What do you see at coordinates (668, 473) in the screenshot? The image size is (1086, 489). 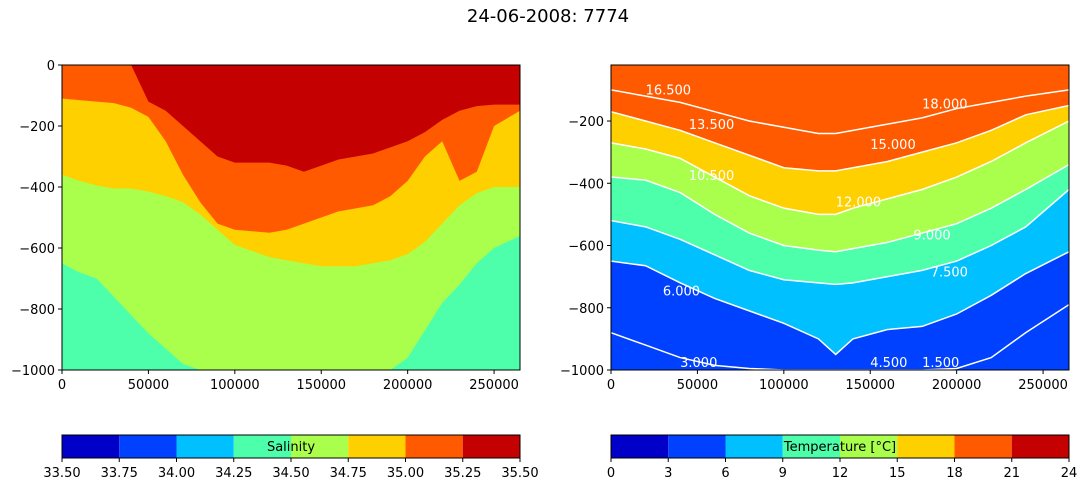 I see `colorbar-tick-label: 3` at bounding box center [668, 473].